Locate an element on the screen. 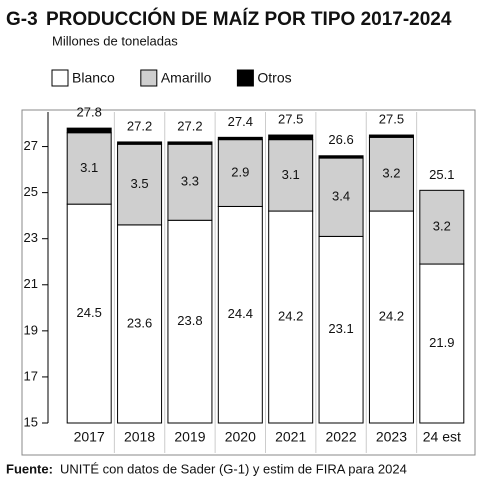 This screenshot has height=500, width=486. value-label: 24.4 is located at coordinates (240, 313).